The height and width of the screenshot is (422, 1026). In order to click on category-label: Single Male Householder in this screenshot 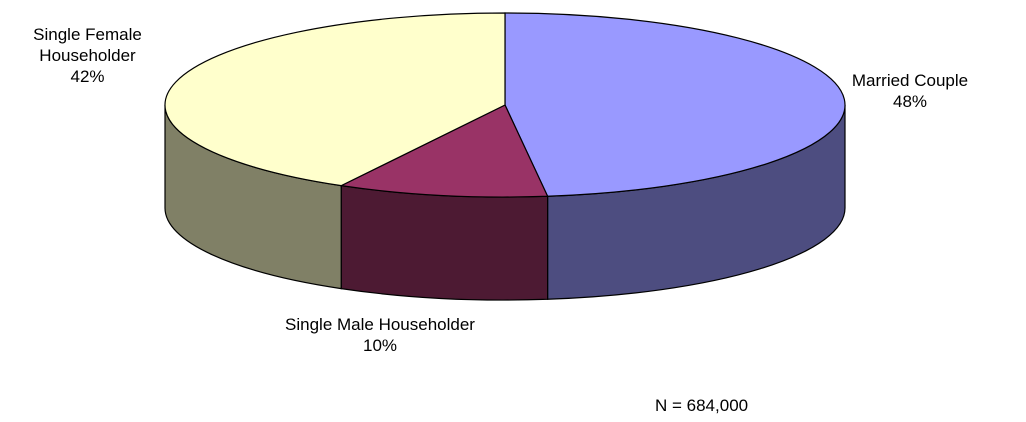, I will do `click(380, 324)`.